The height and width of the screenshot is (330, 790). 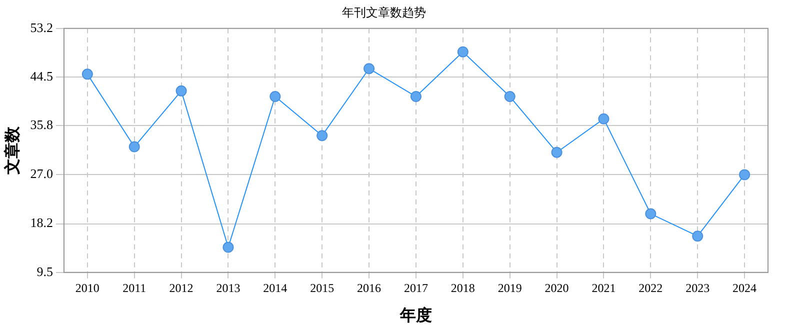 I want to click on x-tick-label: 2010, so click(x=87, y=287).